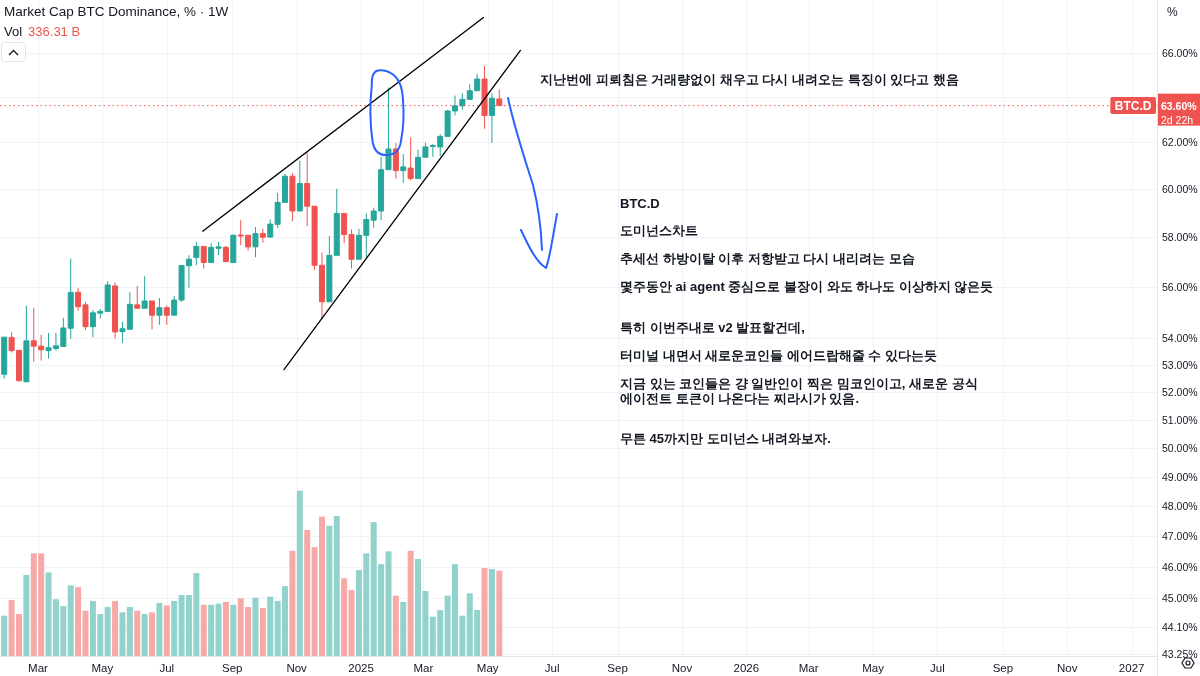 The image size is (1200, 676). What do you see at coordinates (1180, 392) in the screenshot?
I see `y-tick-label: 52.00%` at bounding box center [1180, 392].